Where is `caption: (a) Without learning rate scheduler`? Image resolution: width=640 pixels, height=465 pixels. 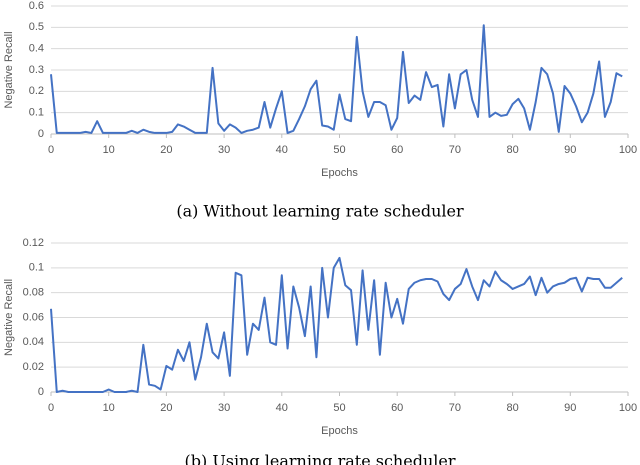
caption: (a) Without learning rate scheduler is located at coordinates (320, 211).